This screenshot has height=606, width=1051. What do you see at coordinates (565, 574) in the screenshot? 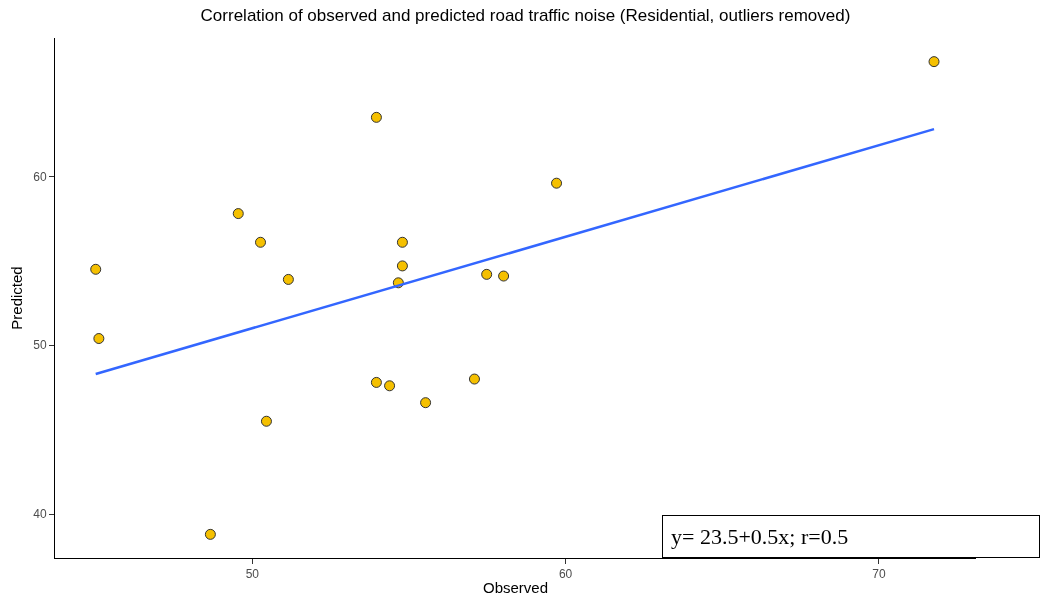
I see `x-tick-label: 60` at bounding box center [565, 574].